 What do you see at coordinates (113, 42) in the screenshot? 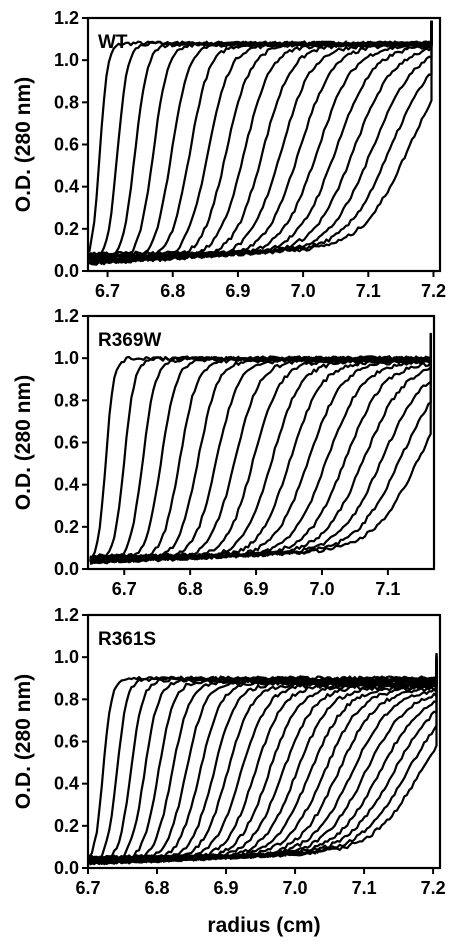
I see `panel-label: WT` at bounding box center [113, 42].